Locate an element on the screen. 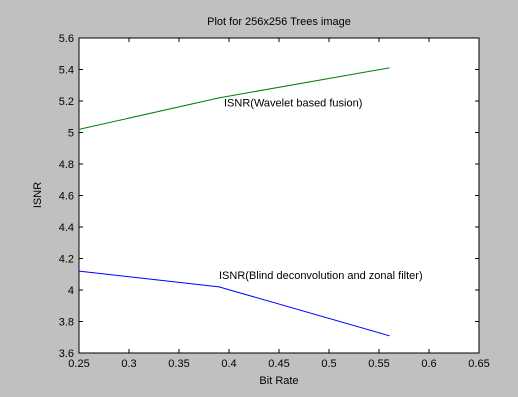 Image resolution: width=518 pixels, height=397 pixels. y-tick-label: 3.6 is located at coordinates (66, 354).